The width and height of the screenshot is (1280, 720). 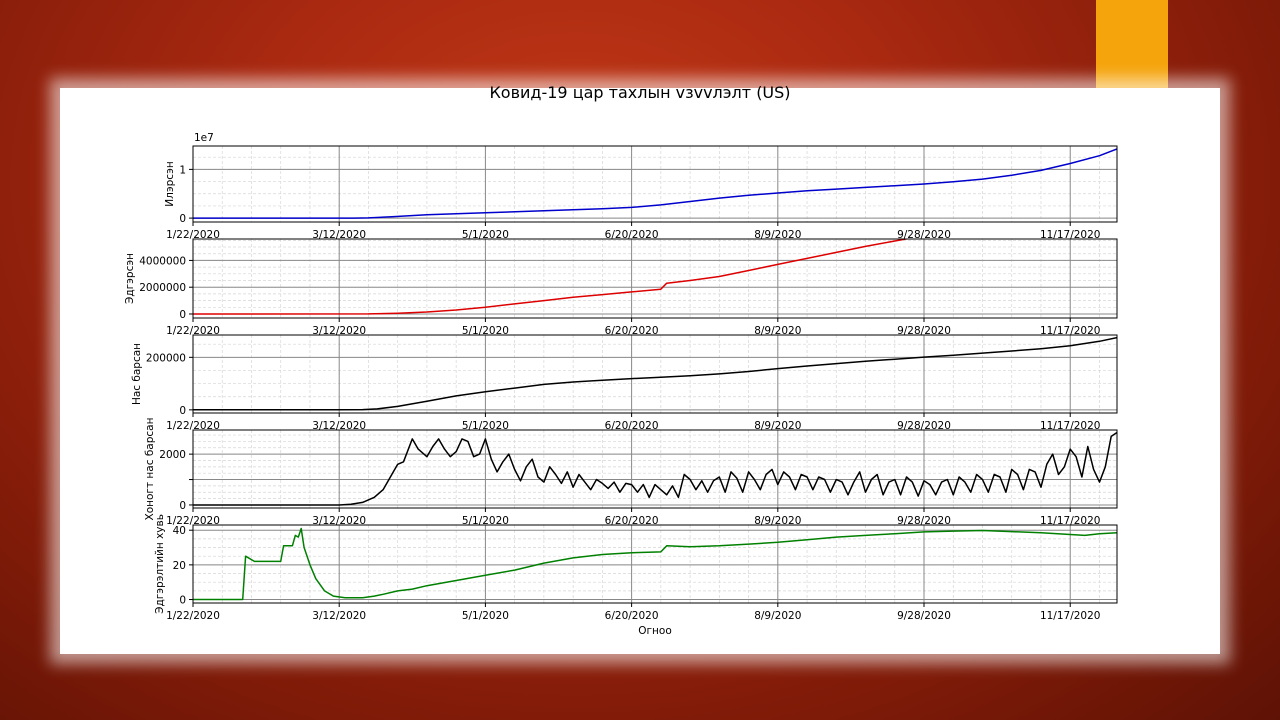 What do you see at coordinates (179, 531) in the screenshot?
I see `y-tick-label: 40` at bounding box center [179, 531].